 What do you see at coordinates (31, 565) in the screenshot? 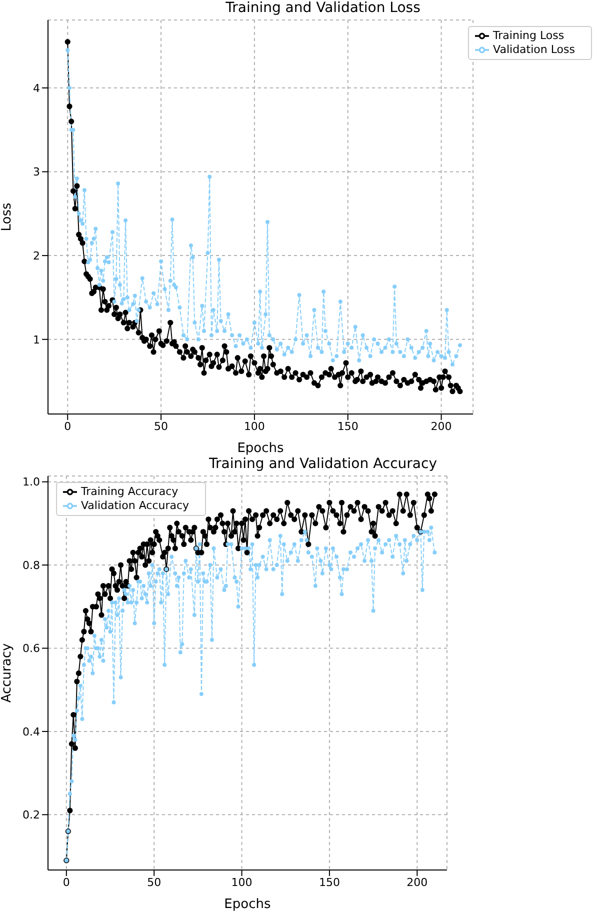
I see `y-tick-label: 0.8` at bounding box center [31, 565].